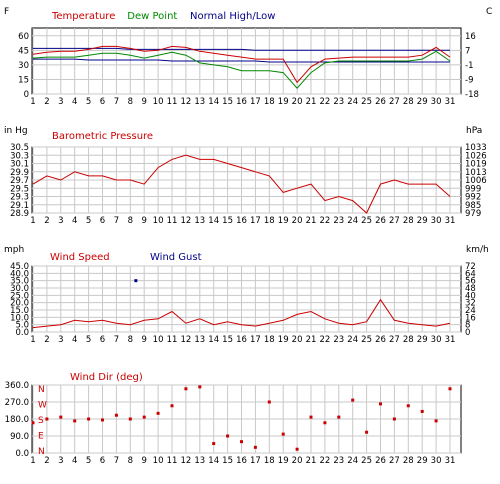  Describe the element at coordinates (41, 452) in the screenshot. I see `compass-label-n: N` at that location.